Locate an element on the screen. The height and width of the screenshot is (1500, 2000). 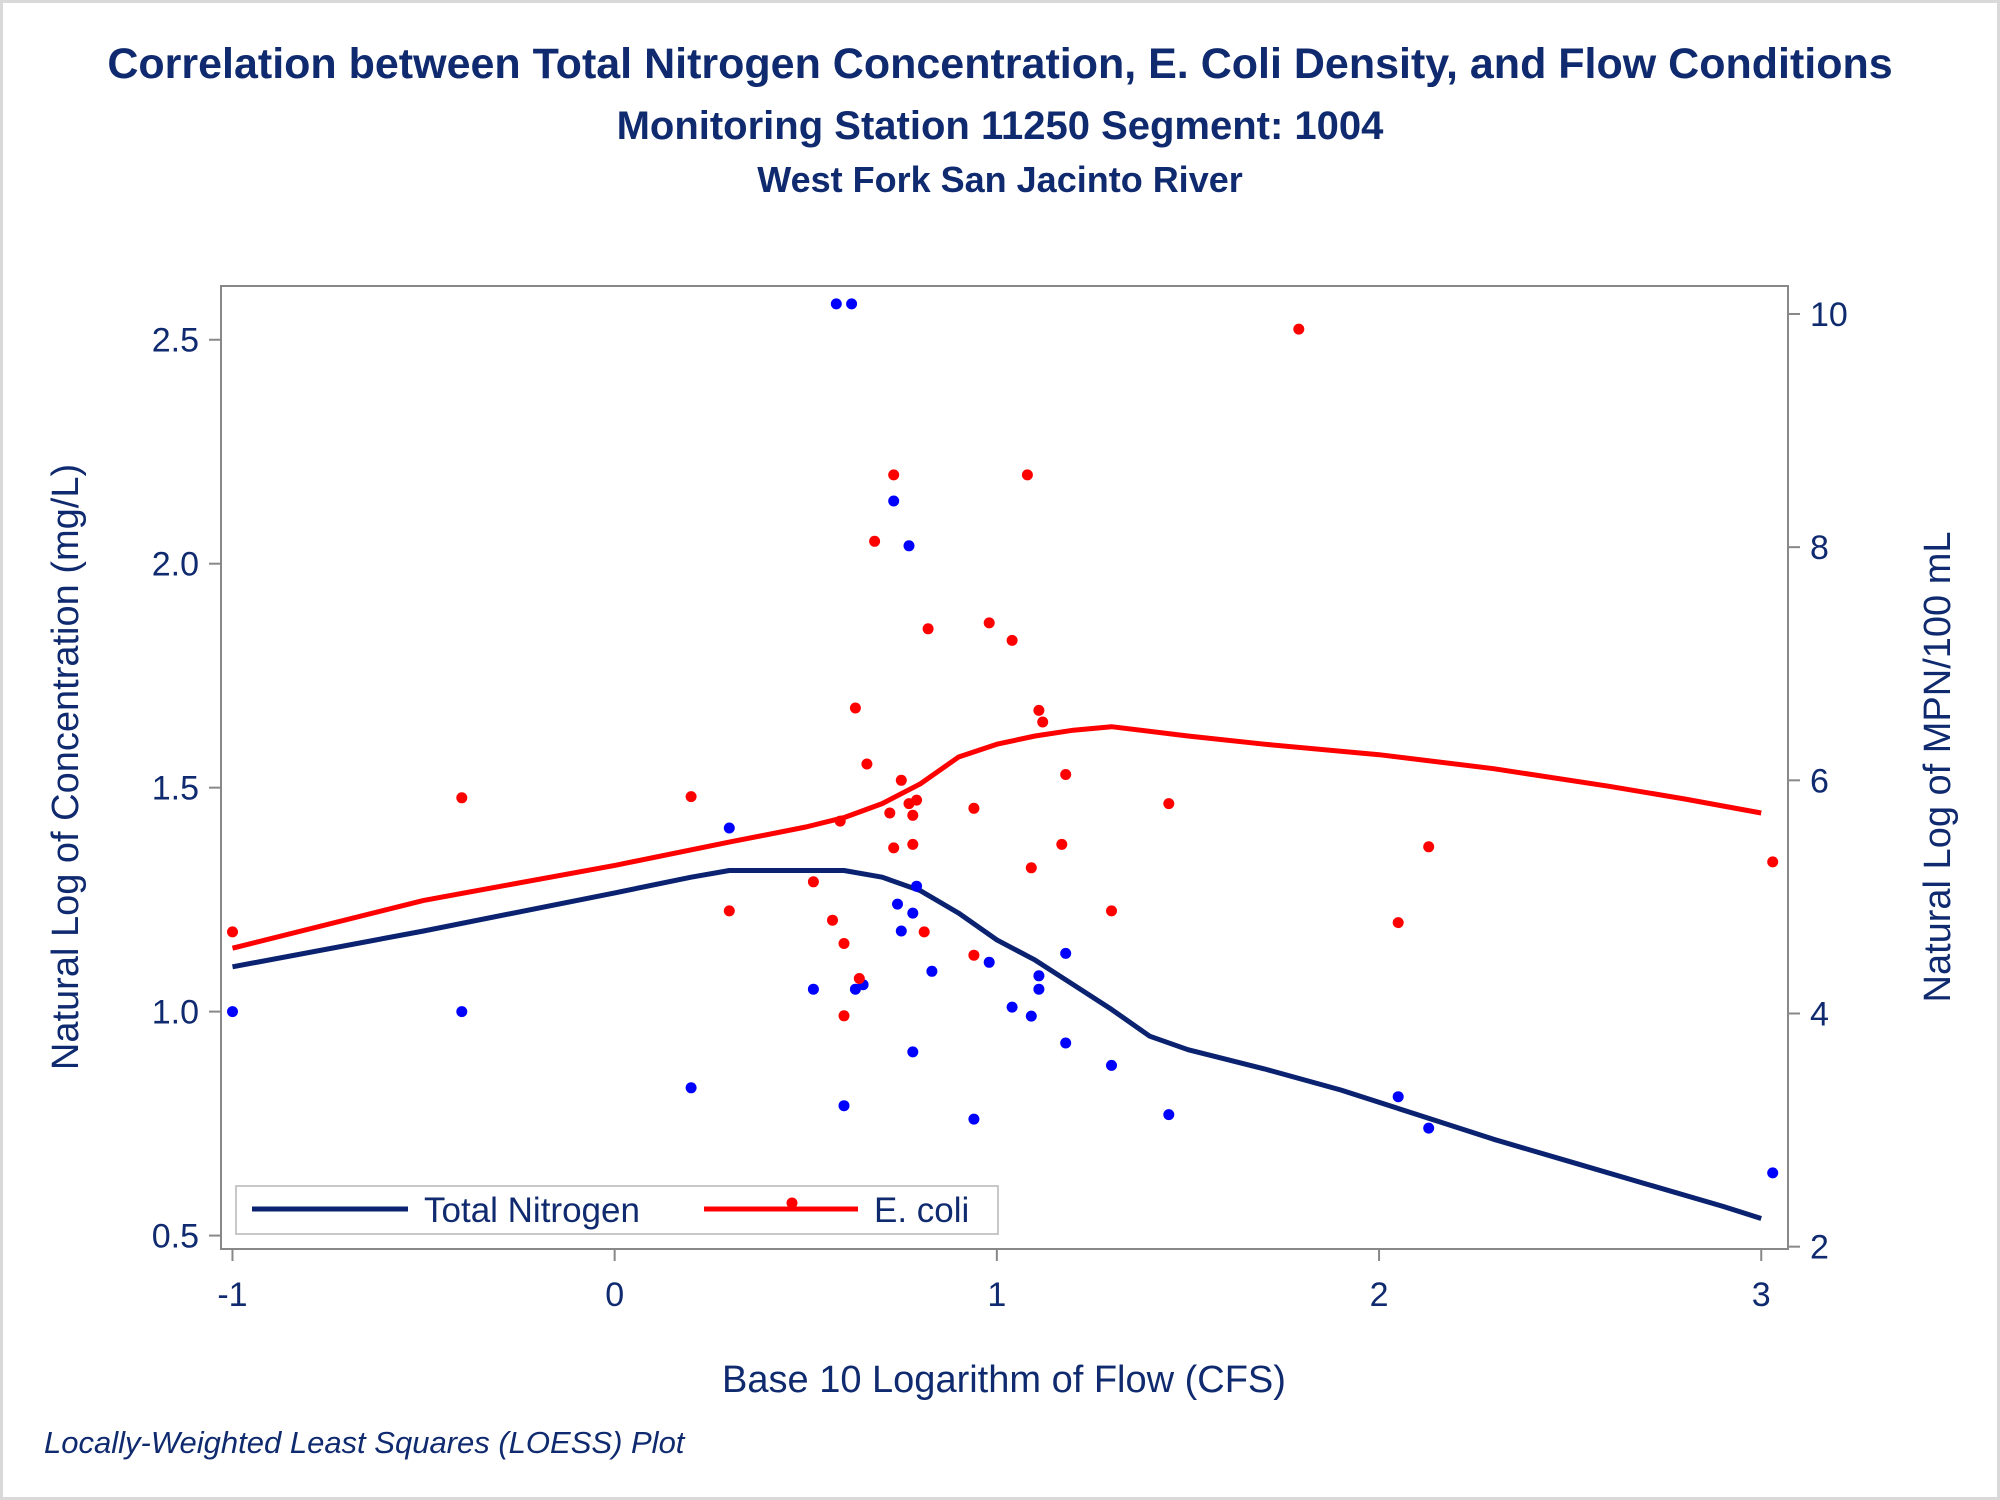
y-axis-label: Natural Log of Concentration (mg/L) is located at coordinates (66, 767).